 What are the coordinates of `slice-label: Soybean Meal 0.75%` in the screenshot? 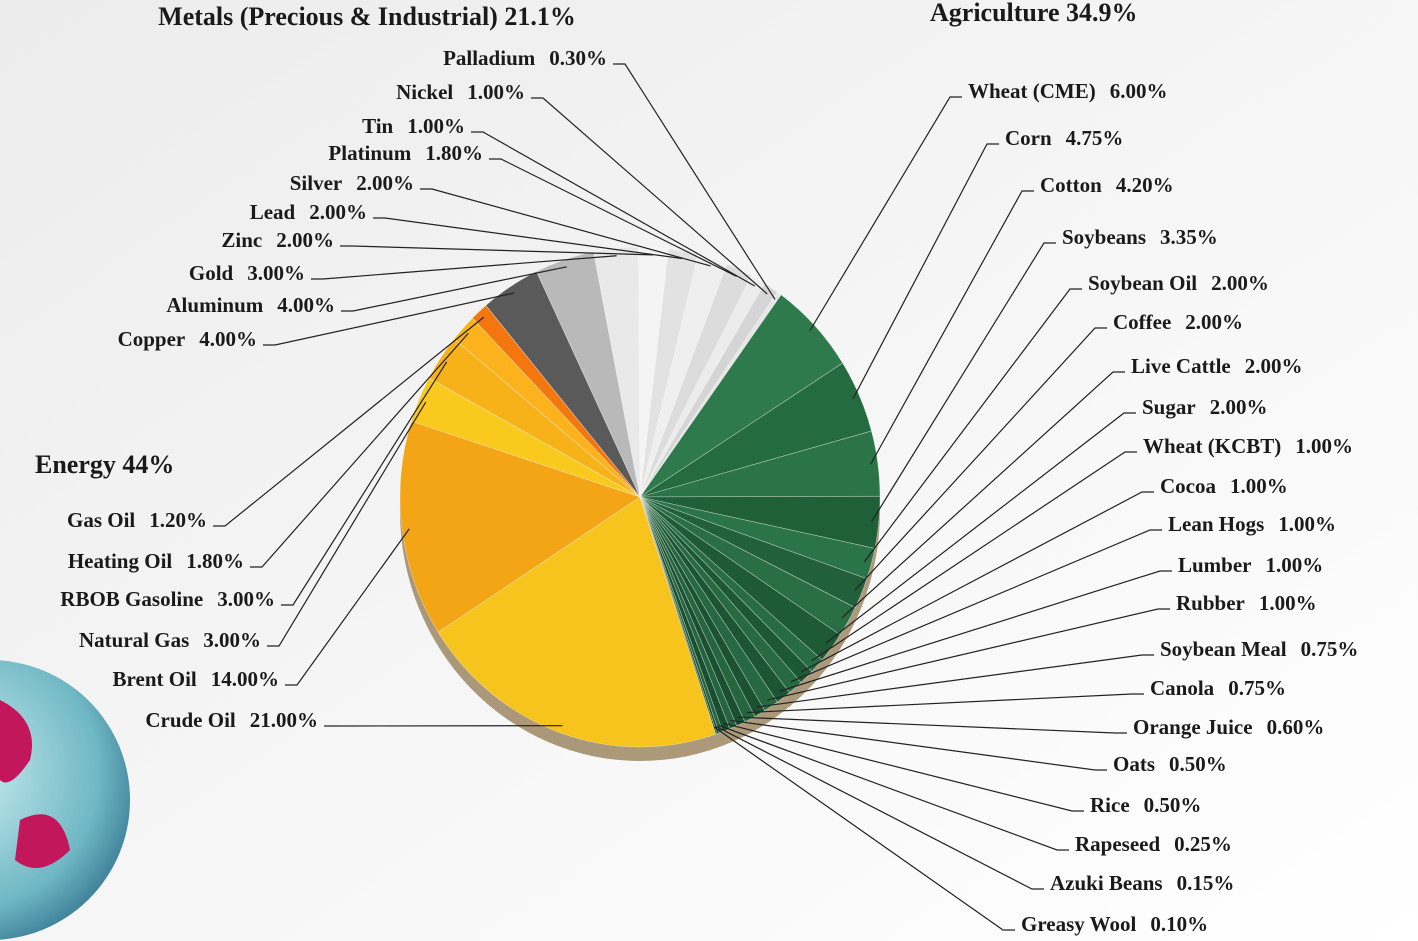 It's located at (1259, 649).